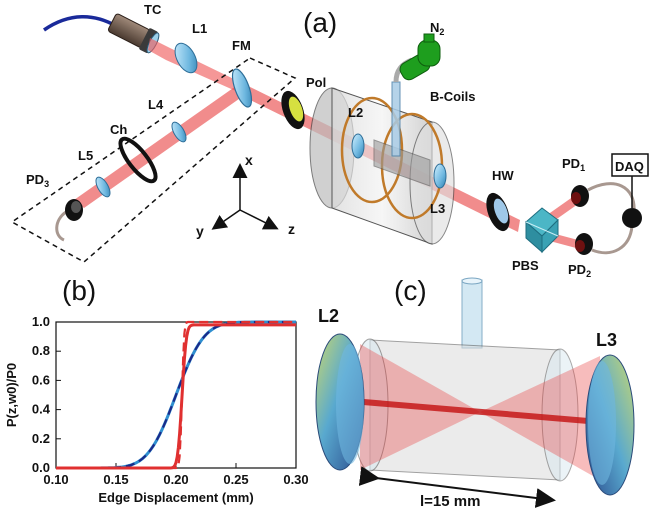 The width and height of the screenshot is (649, 511). I want to click on label-l1: L1, so click(199, 28).